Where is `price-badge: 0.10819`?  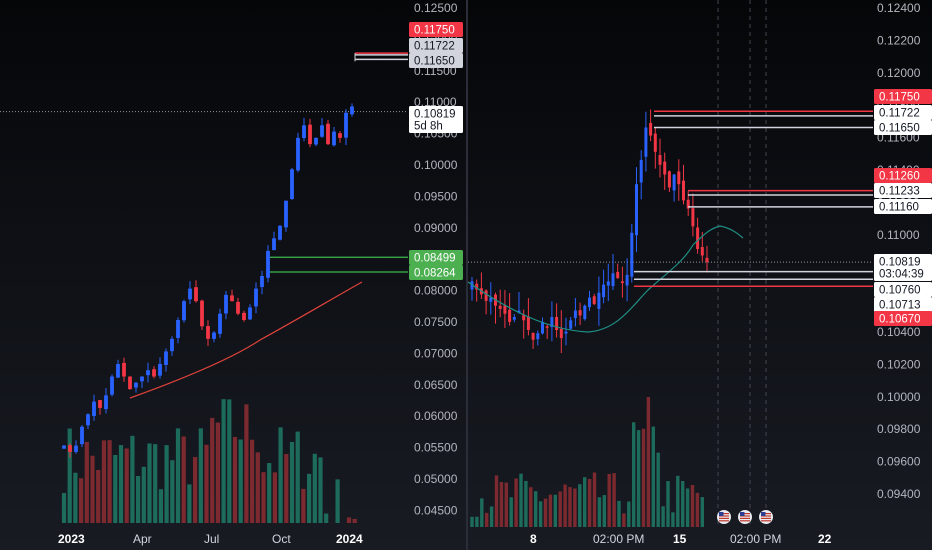
price-badge: 0.10819 is located at coordinates (900, 263).